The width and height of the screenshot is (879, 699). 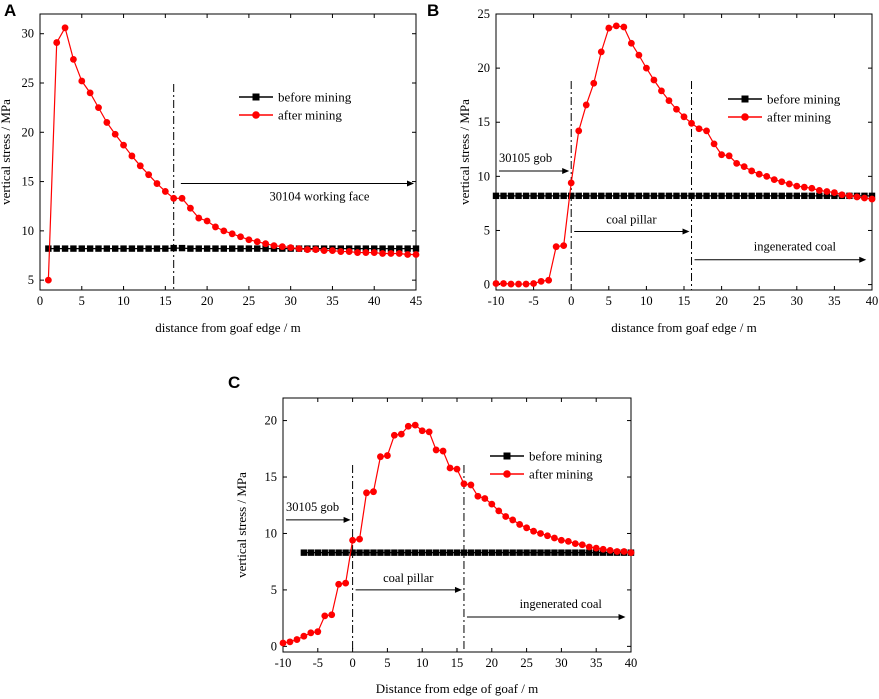 I want to click on panel-b-annotation-2: ingenerated coal, so click(x=780, y=251).